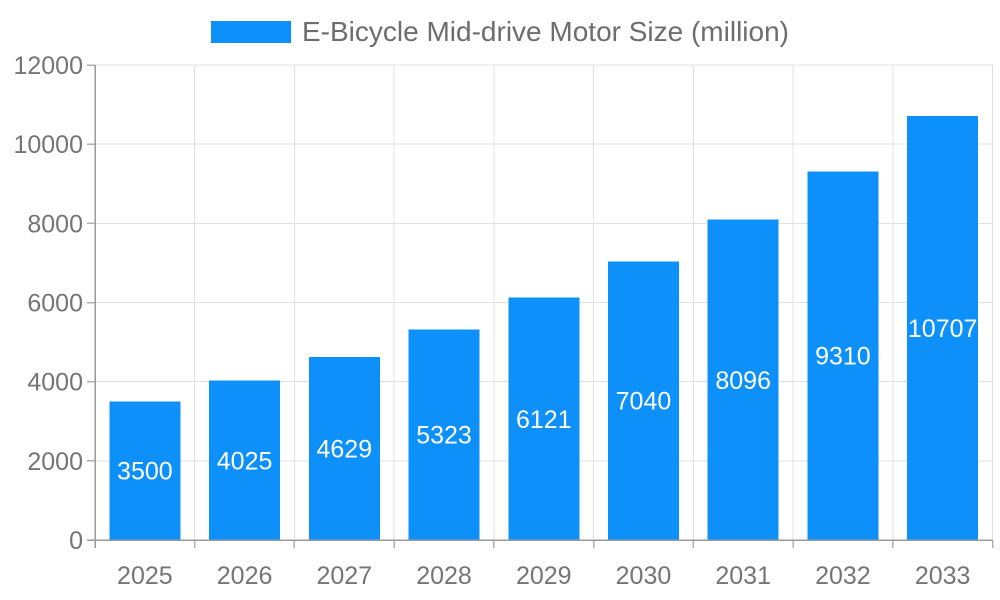  I want to click on y-axis-tick-label: 0, so click(76, 541).